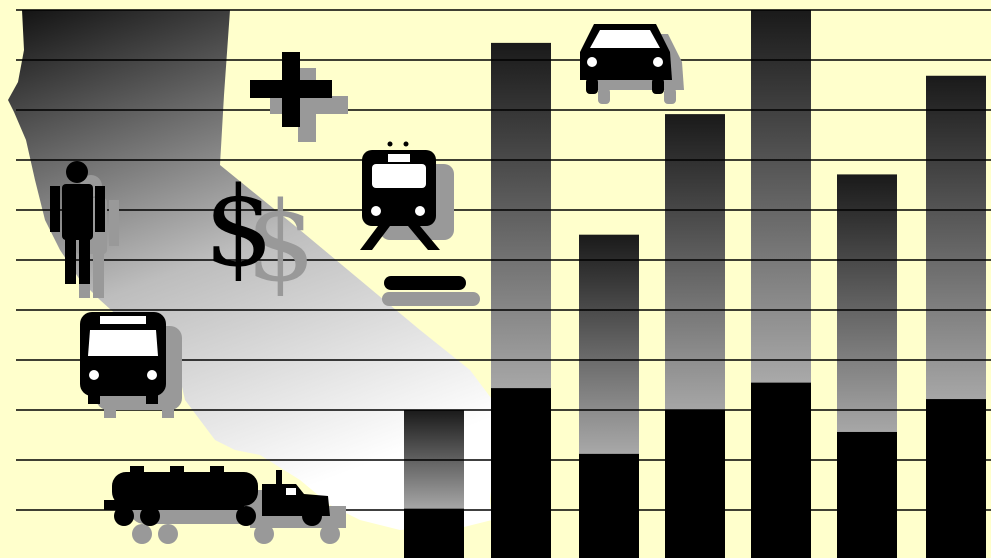 This screenshot has height=558, width=991. What do you see at coordinates (225, 505) in the screenshot?
I see `tanker-truck-icon` at bounding box center [225, 505].